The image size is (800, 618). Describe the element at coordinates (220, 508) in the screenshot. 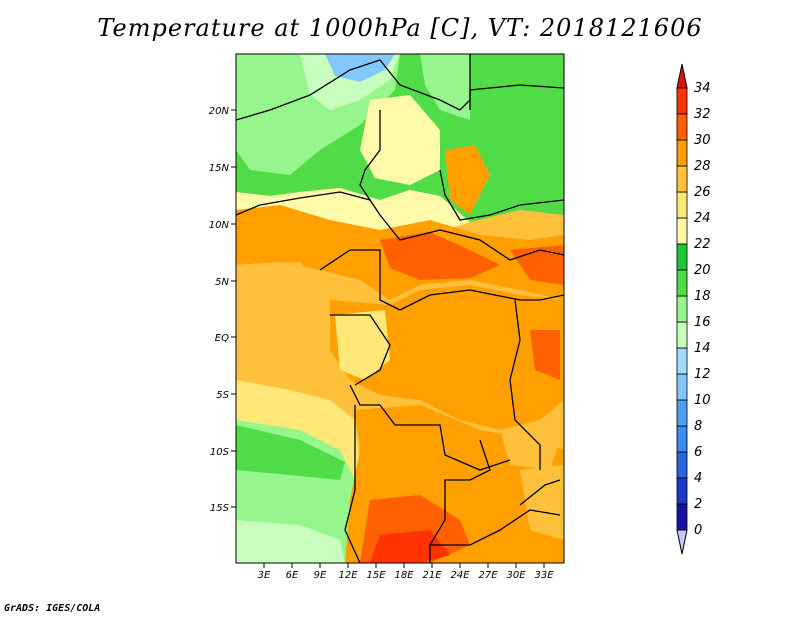

I see `lat-label: 15S` at that location.